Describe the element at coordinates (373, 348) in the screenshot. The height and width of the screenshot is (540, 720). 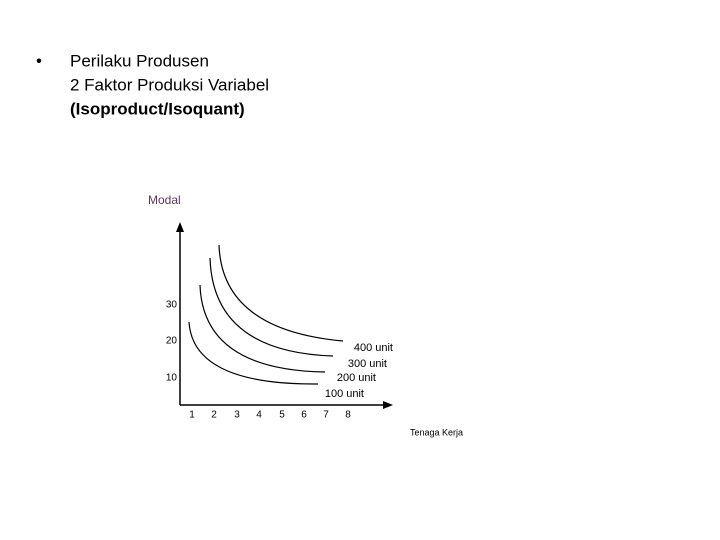
I see `curve-label: 400 unit` at that location.